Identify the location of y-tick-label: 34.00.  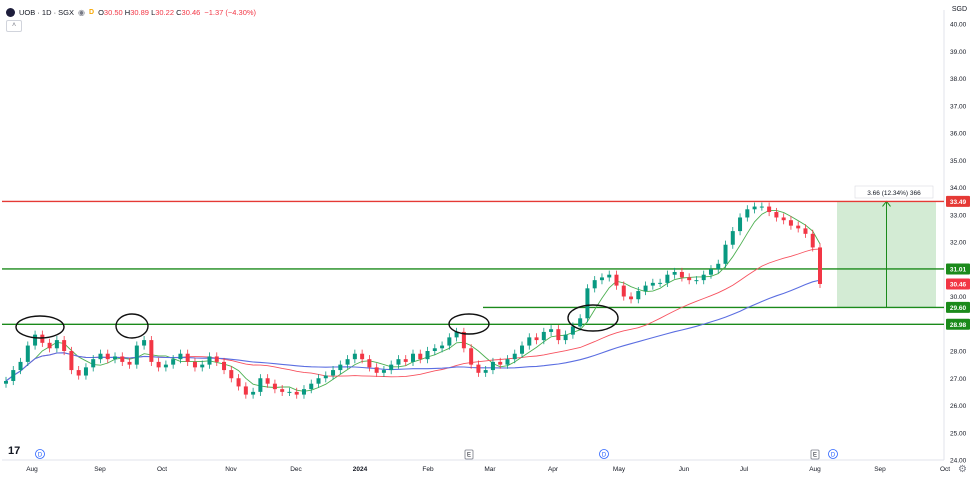
(958, 188).